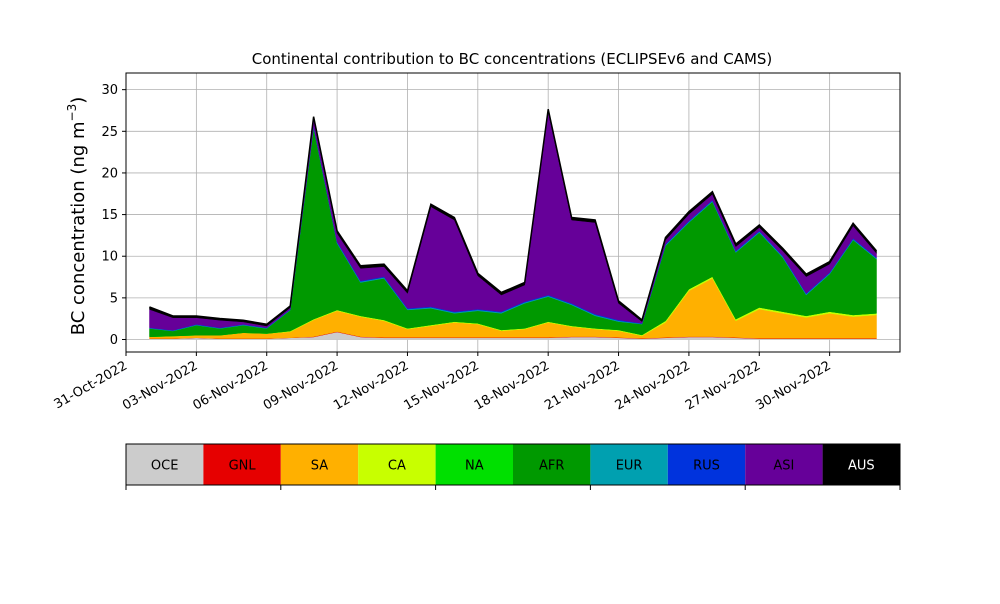  What do you see at coordinates (114, 340) in the screenshot?
I see `y-tick-label: 0` at bounding box center [114, 340].